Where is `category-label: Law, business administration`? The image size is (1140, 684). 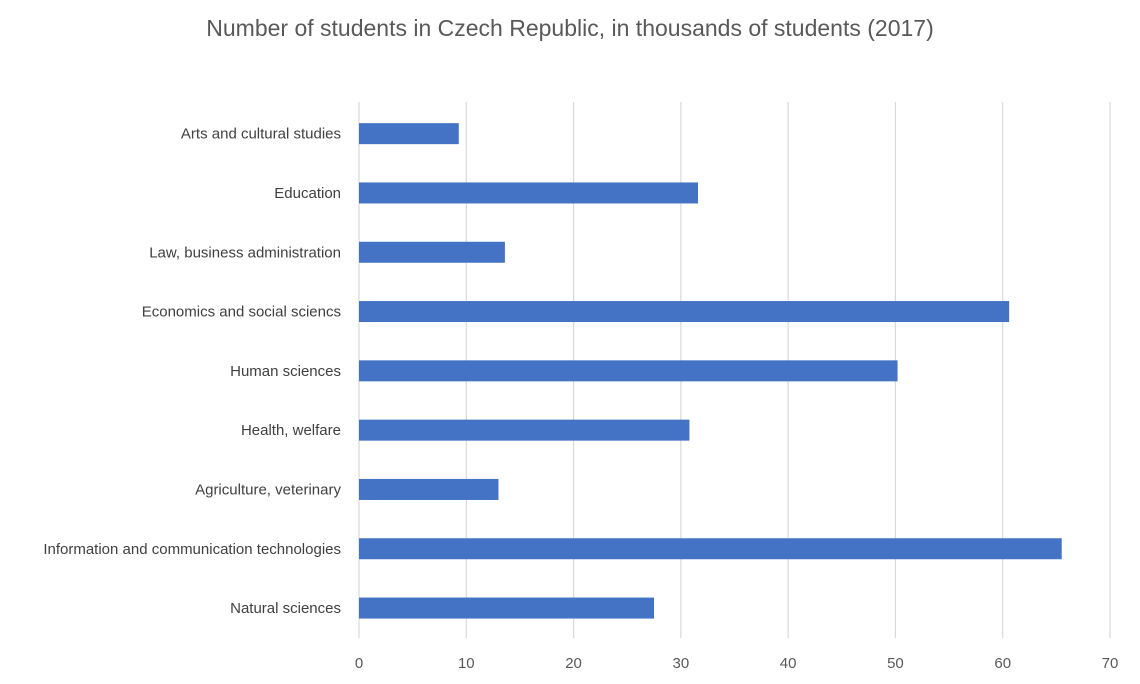
category-label: Law, business administration is located at coordinates (245, 252).